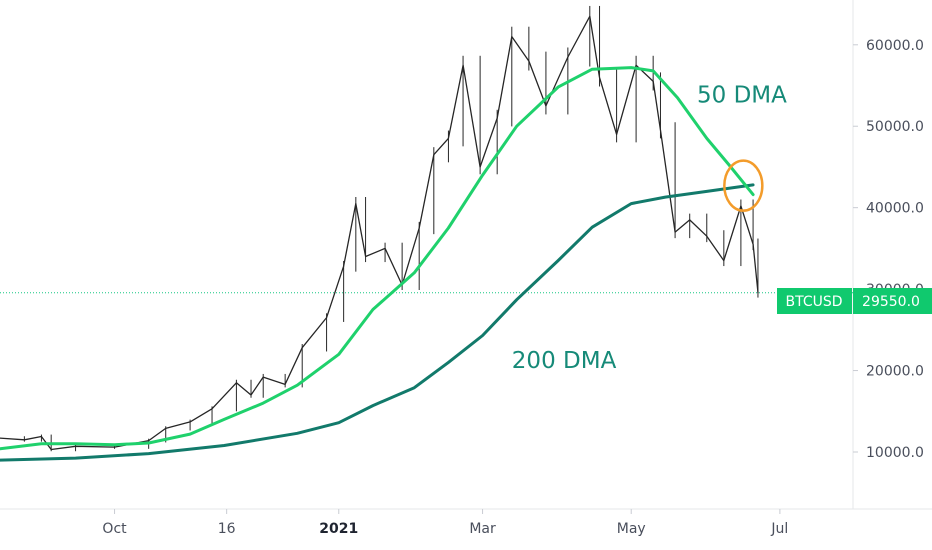 The width and height of the screenshot is (932, 550). What do you see at coordinates (895, 453) in the screenshot?
I see `y-tick-label: 10000.0` at bounding box center [895, 453].